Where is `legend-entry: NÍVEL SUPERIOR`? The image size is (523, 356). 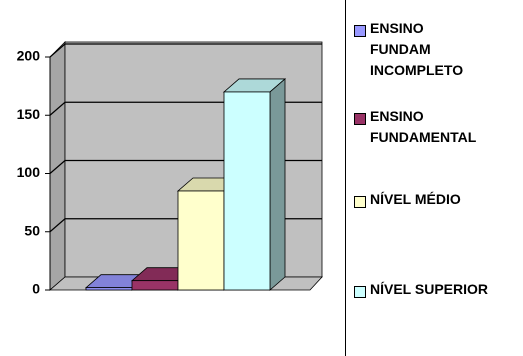 legend-entry: NÍVEL SUPERIOR is located at coordinates (437, 290).